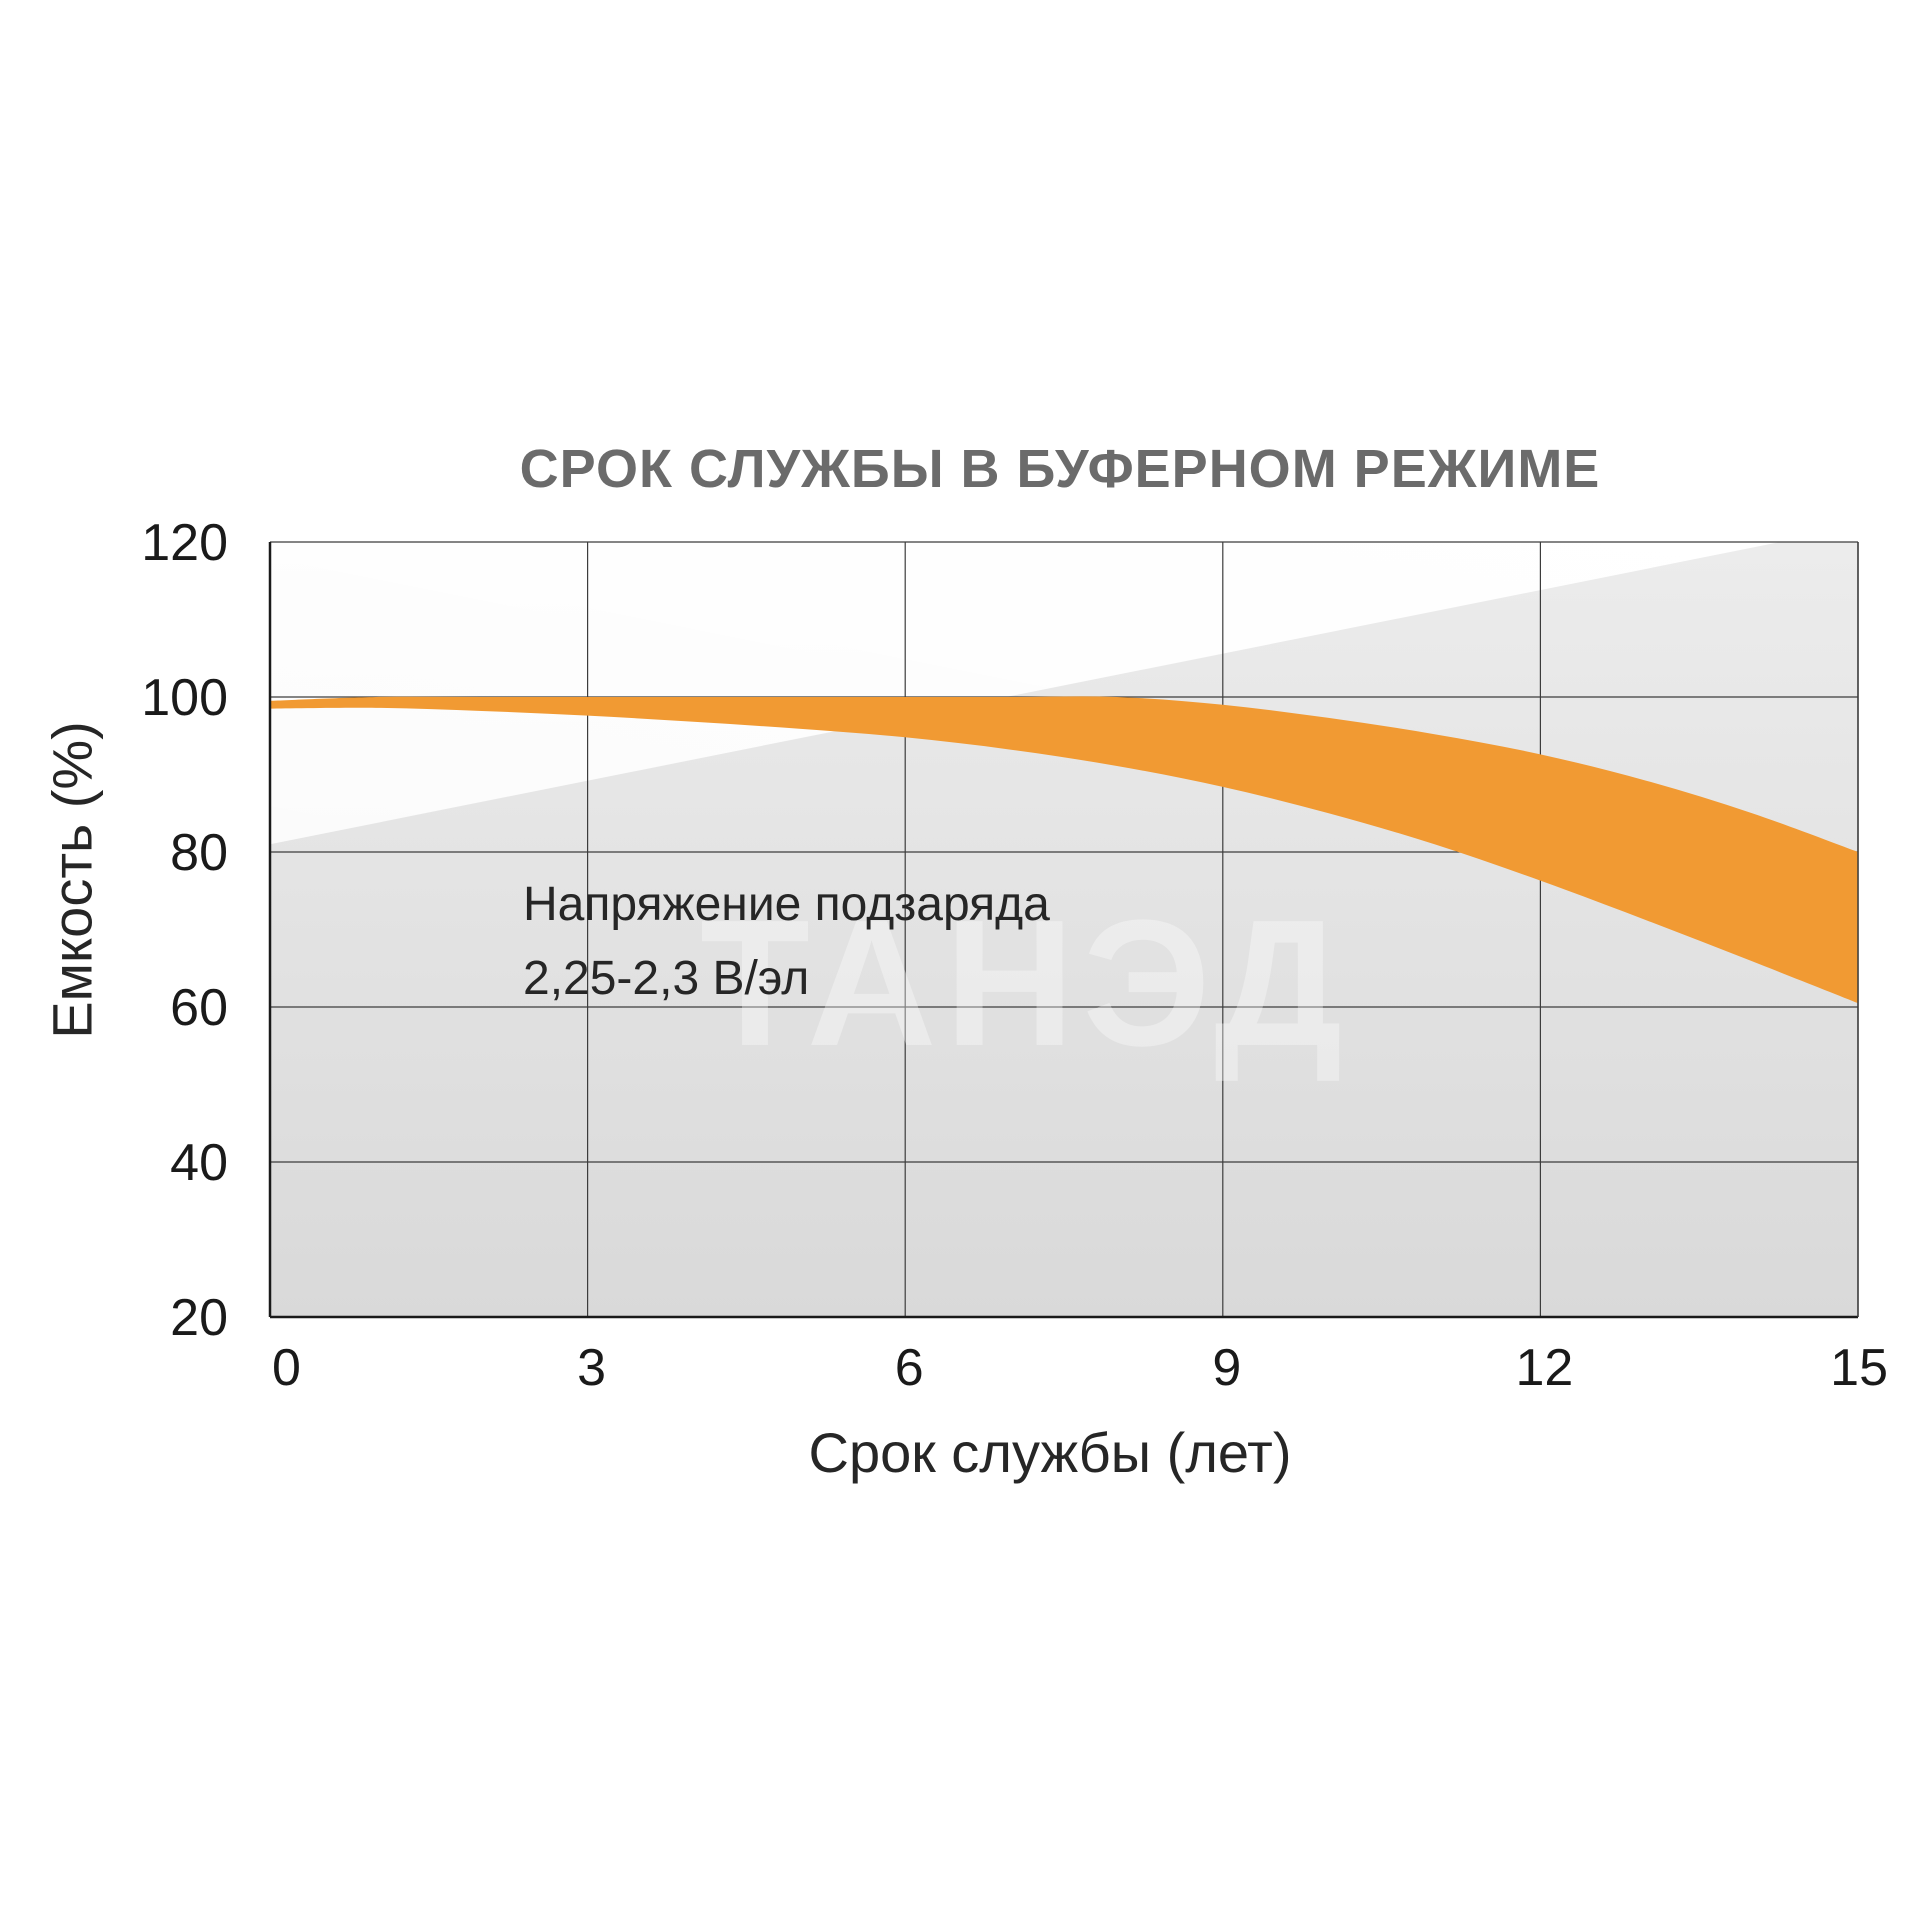 The image size is (1920, 1920). Describe the element at coordinates (786, 942) in the screenshot. I see `annotation: Напряжение подзаряда 2,25-2,3 В/эл` at that location.